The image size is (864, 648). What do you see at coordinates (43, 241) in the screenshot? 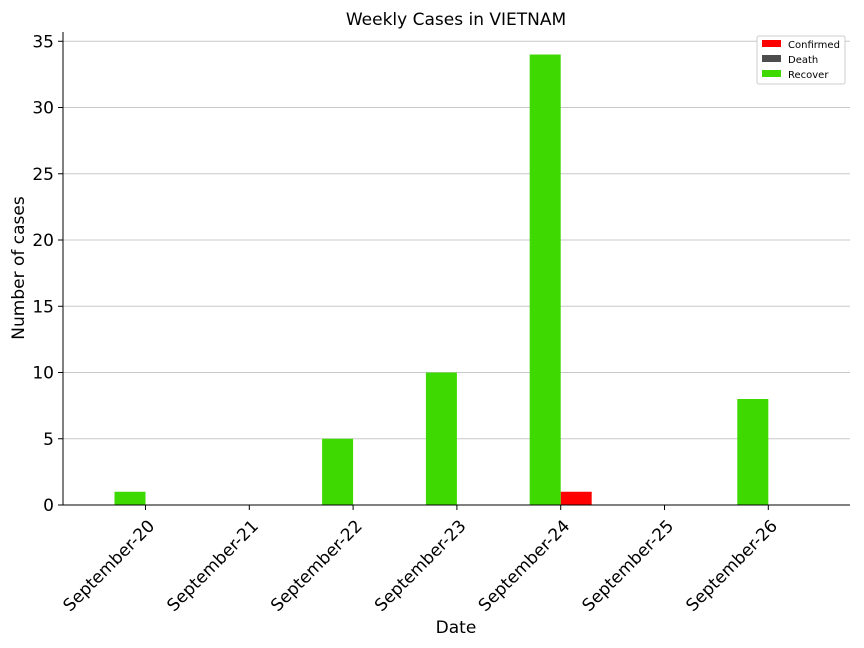
I see `y-tick-label: 20` at bounding box center [43, 241].